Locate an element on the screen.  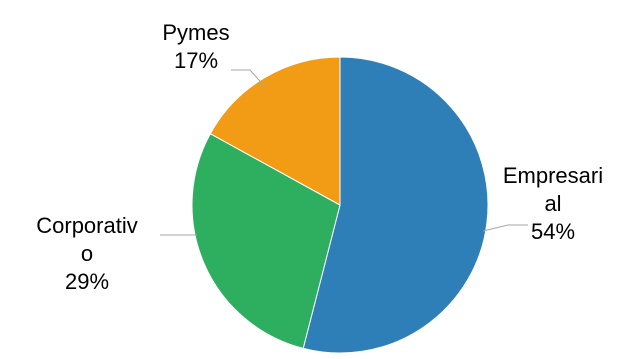
pie-slice-corporativo is located at coordinates (266, 241).